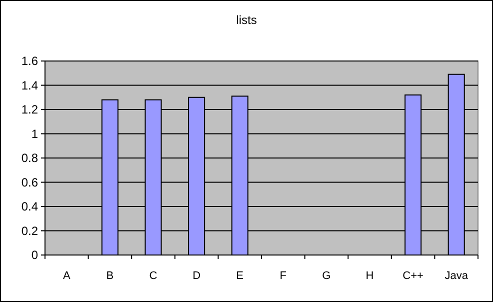 This screenshot has height=302, width=493. I want to click on y-tick-label: 0.8, so click(29, 158).